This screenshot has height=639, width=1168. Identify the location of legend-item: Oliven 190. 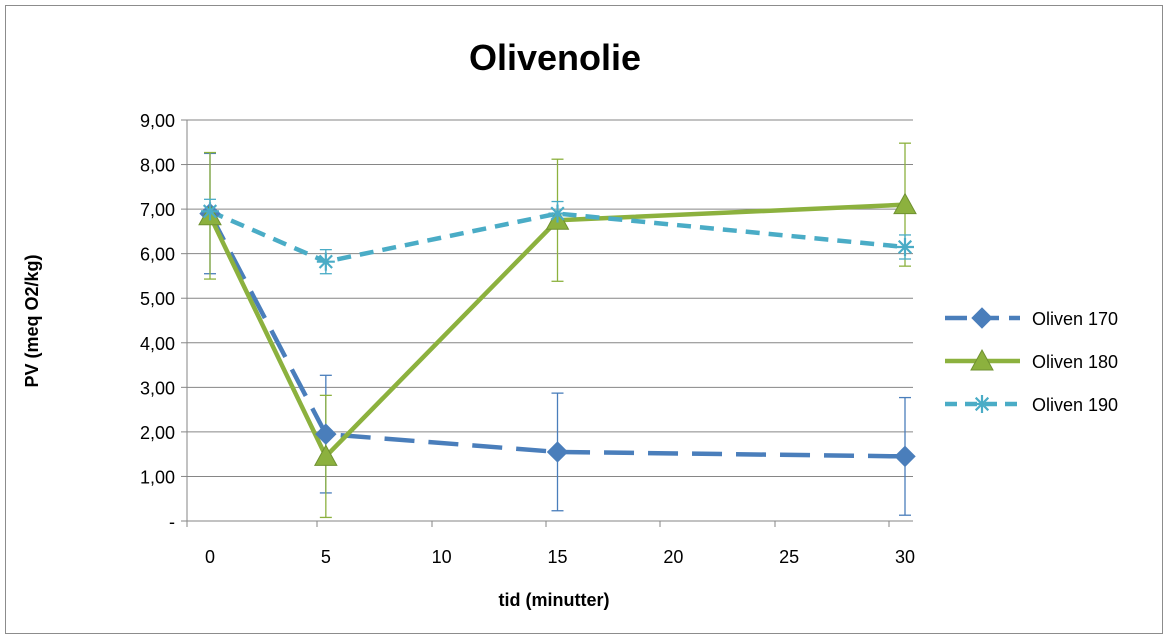
(1031, 405).